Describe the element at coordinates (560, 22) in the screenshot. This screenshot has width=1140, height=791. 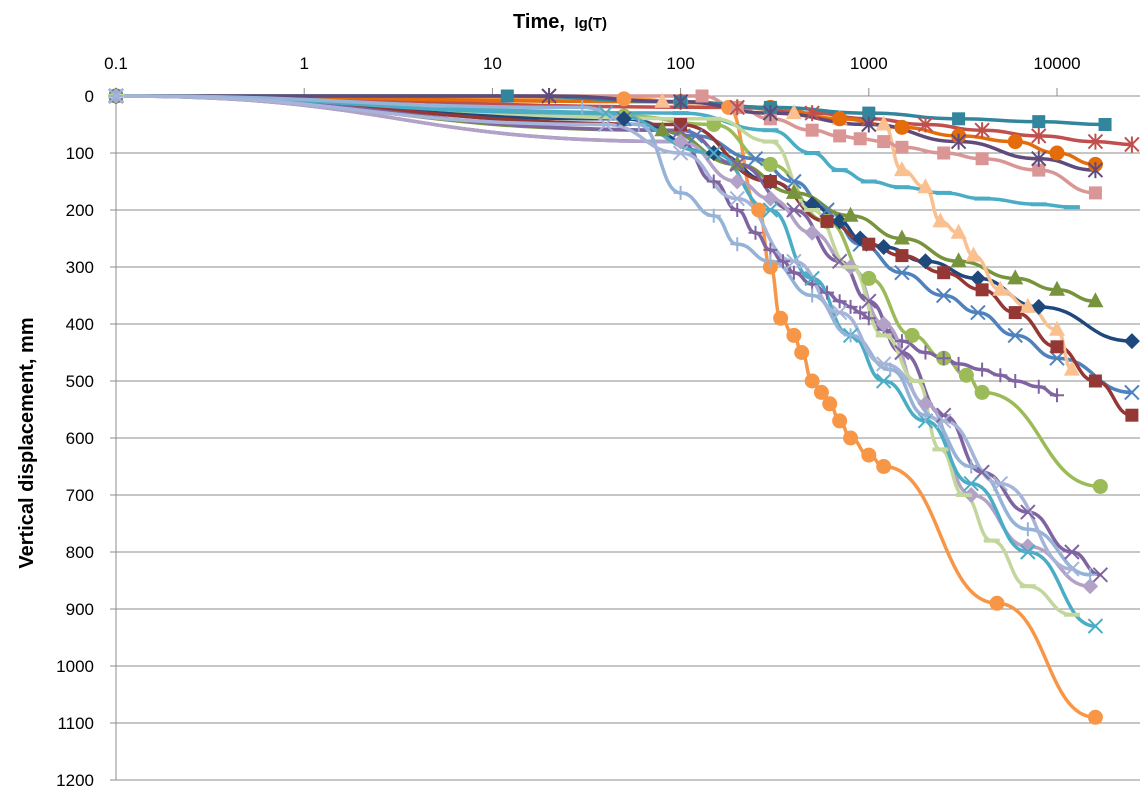
I see `x-axis-title: Time, lg(T)` at that location.